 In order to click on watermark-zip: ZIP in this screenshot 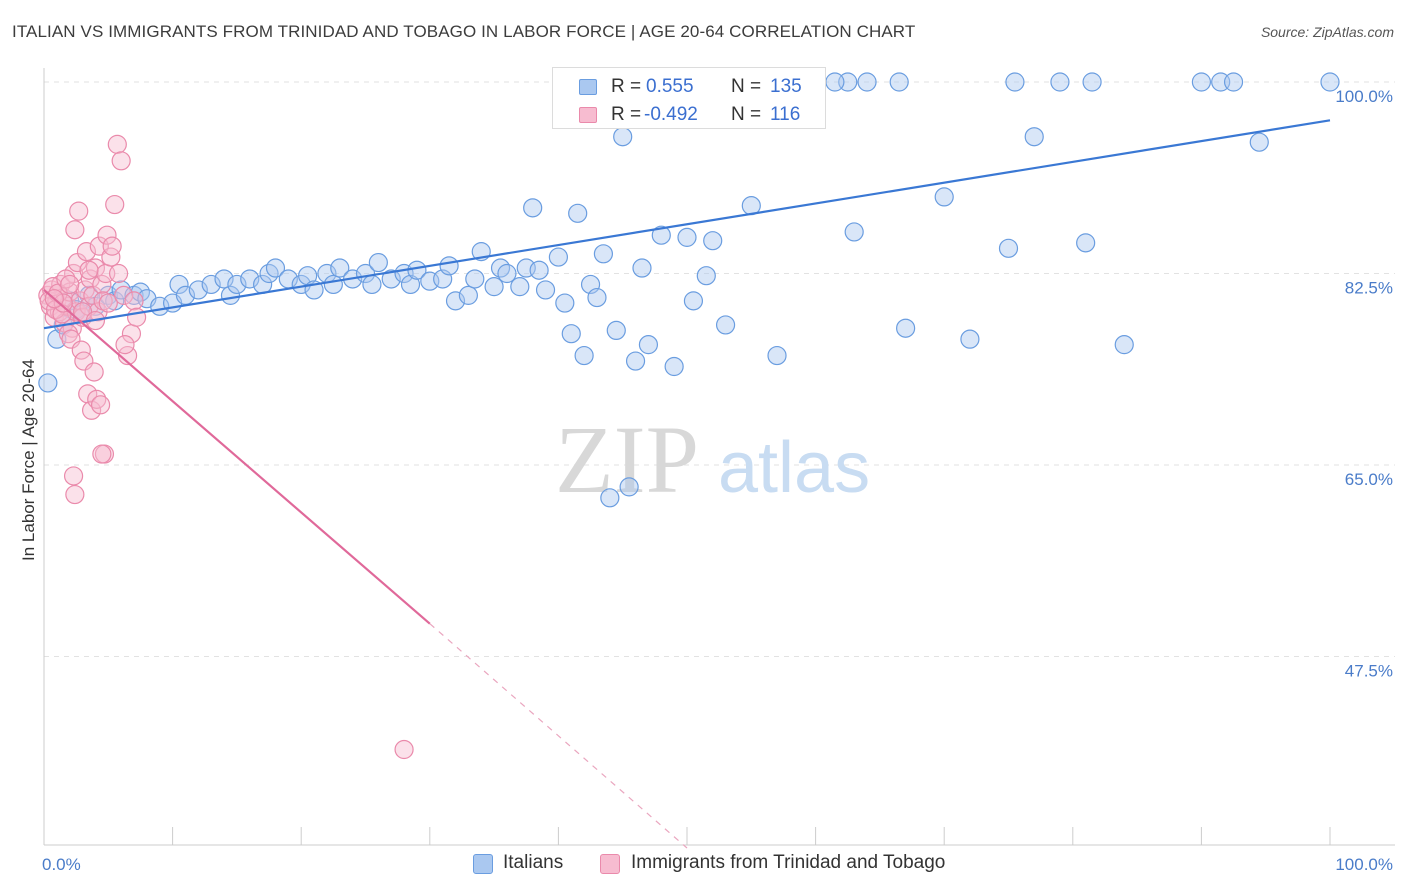, I will do `click(627, 459)`.